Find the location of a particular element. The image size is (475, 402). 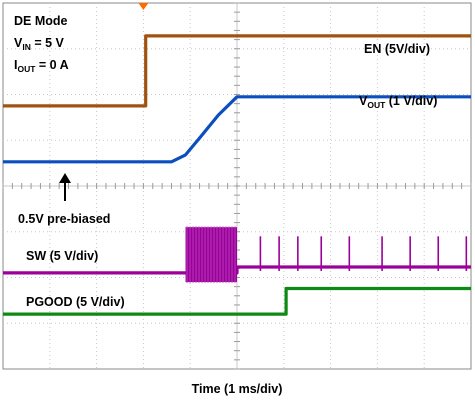

series-label-vout: VOUT (1 V/div) is located at coordinates (398, 102).